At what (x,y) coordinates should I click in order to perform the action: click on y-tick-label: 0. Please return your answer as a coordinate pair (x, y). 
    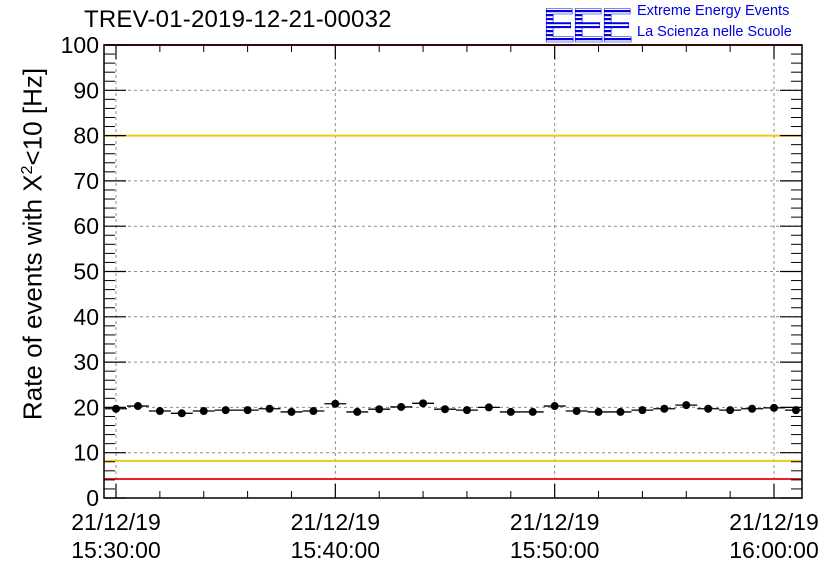
    Looking at the image, I should click on (92, 498).